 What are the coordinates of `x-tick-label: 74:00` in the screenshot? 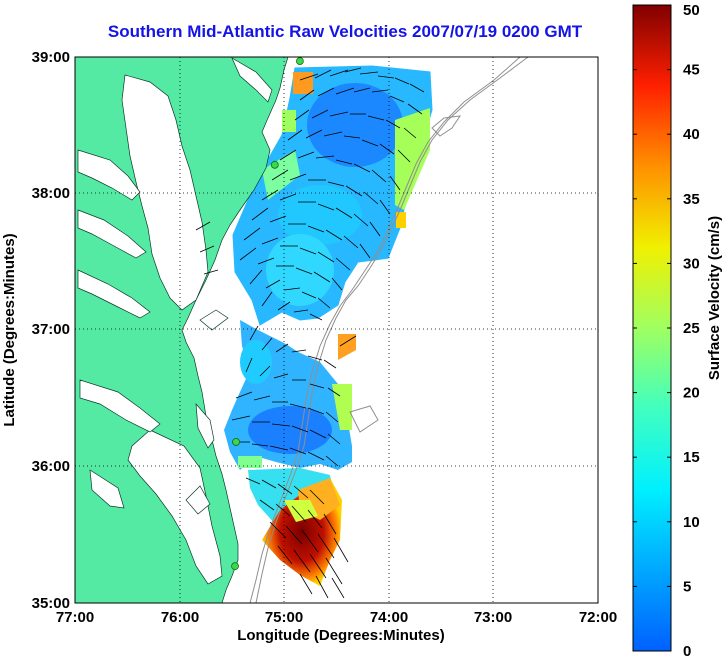 It's located at (389, 617).